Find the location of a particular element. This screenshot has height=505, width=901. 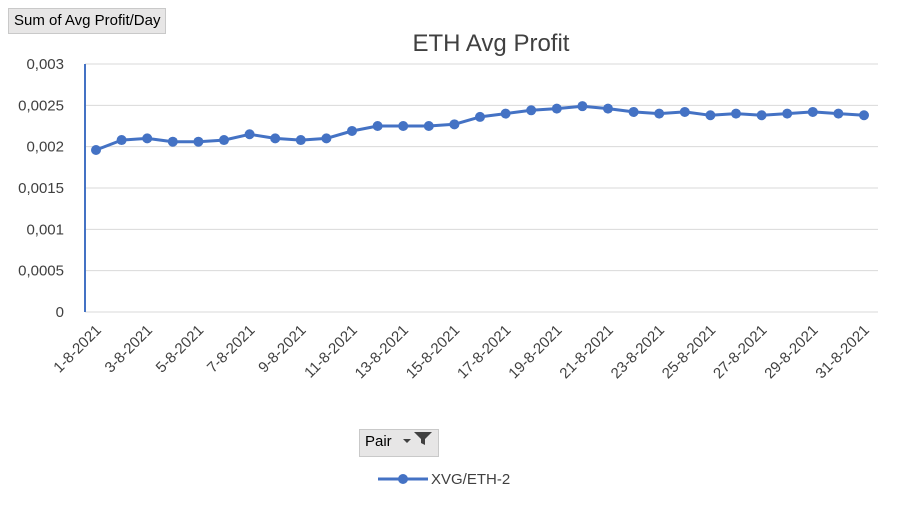

value-field-label: Sum of Avg Profit/Day is located at coordinates (87, 20).